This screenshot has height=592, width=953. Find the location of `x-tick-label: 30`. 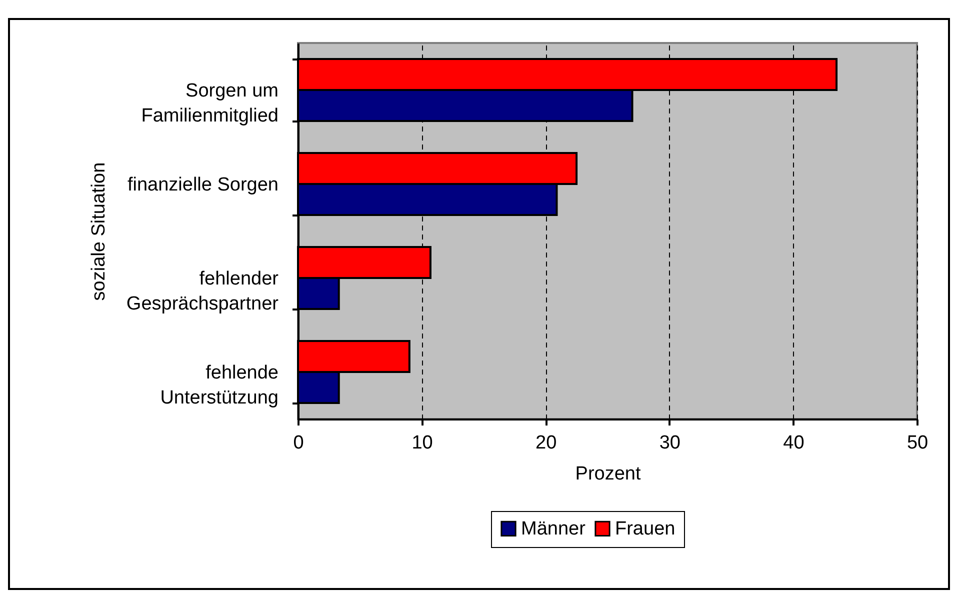

x-tick-label: 30 is located at coordinates (669, 443).